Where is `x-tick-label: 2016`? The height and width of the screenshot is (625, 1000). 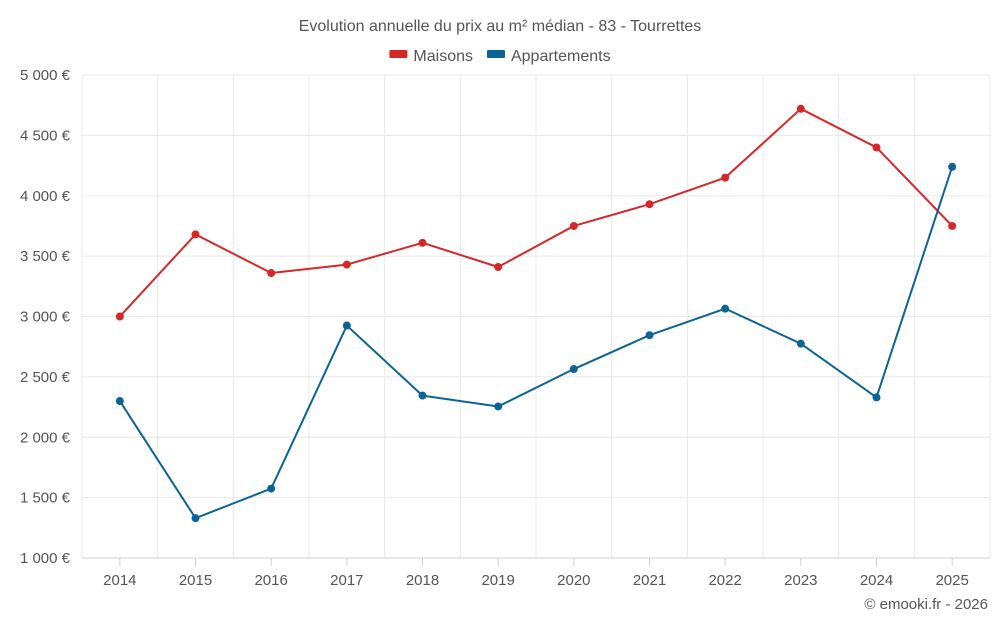
x-tick-label: 2016 is located at coordinates (270, 580).